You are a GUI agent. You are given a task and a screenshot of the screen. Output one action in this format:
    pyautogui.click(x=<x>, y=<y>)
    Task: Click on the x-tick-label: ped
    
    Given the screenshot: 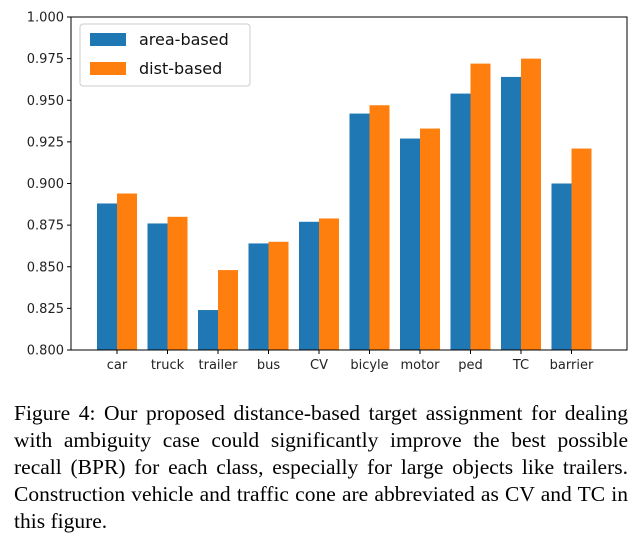 What is the action you would take?
    pyautogui.click(x=470, y=365)
    